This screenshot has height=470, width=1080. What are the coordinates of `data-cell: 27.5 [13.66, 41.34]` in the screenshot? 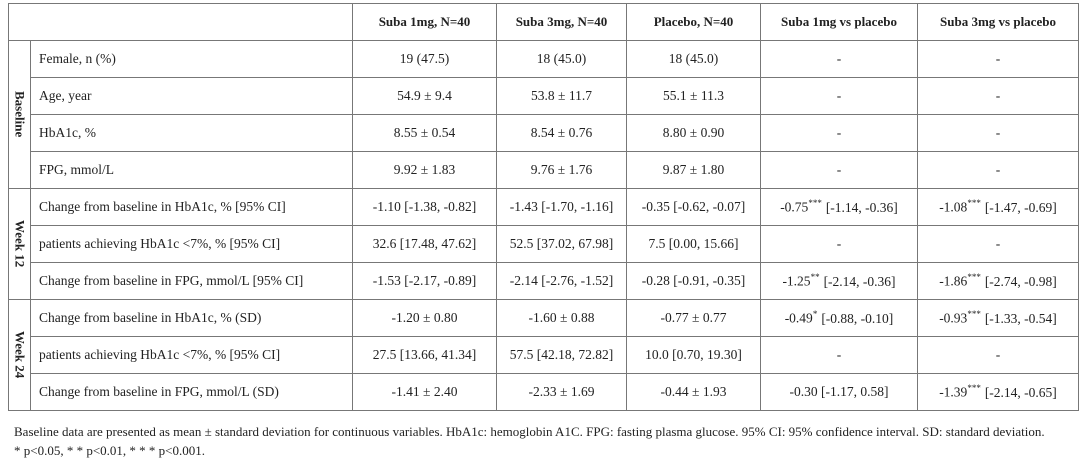 It's located at (424, 355).